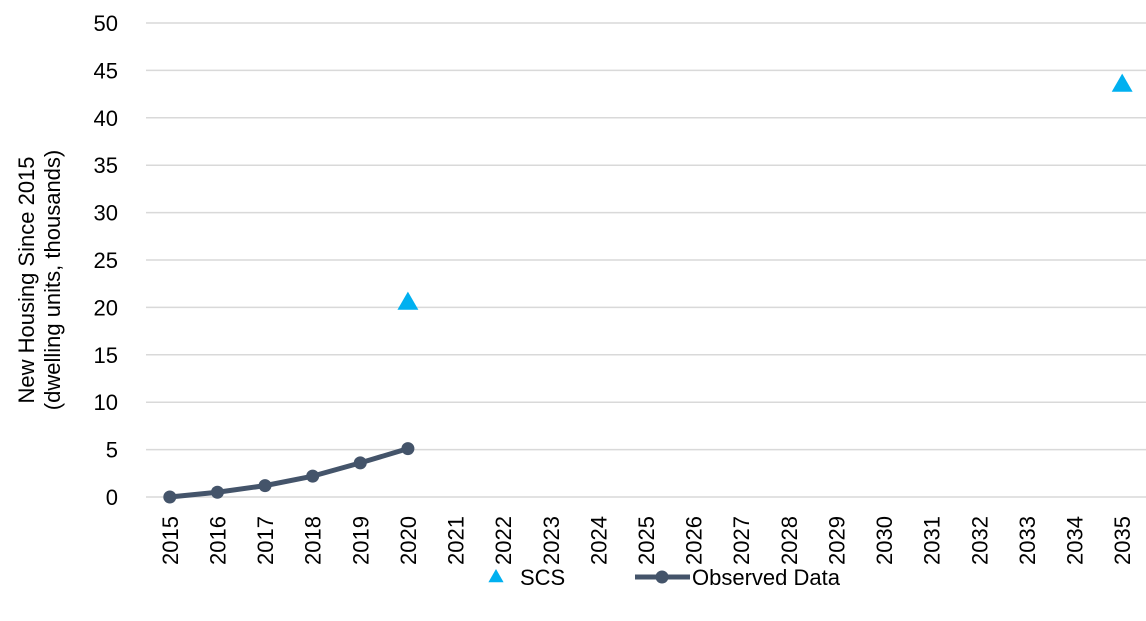 The image size is (1146, 621). What do you see at coordinates (1027, 540) in the screenshot?
I see `x-tick-label: 2033` at bounding box center [1027, 540].